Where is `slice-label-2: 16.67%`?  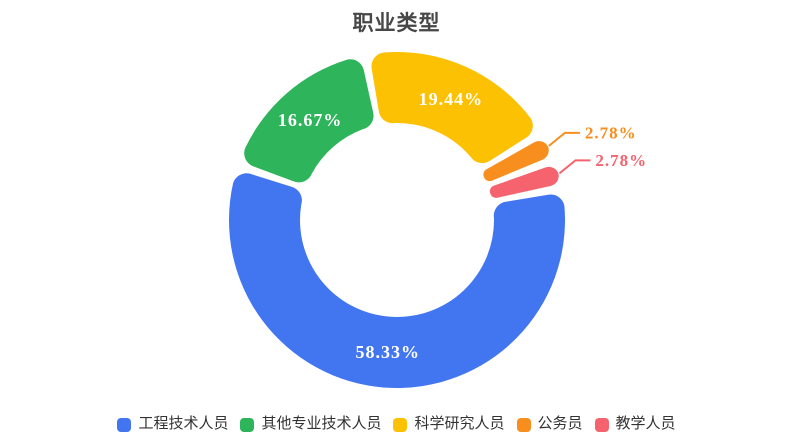
slice-label-2: 16.67% is located at coordinates (310, 120).